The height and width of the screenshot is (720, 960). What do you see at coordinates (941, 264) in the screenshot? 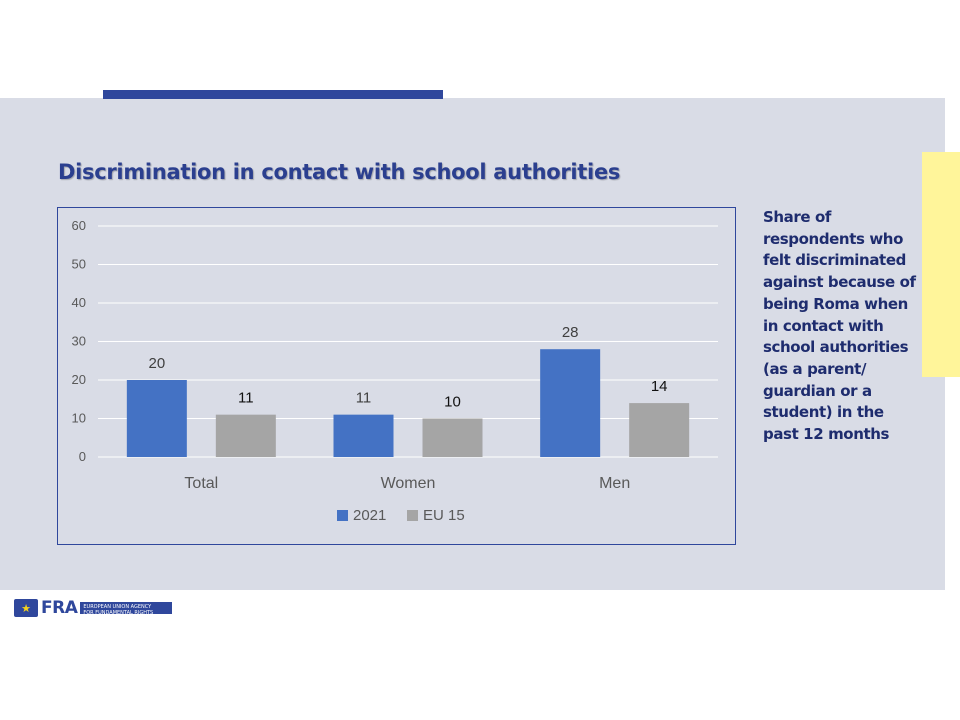
I see `highlight-box` at bounding box center [941, 264].